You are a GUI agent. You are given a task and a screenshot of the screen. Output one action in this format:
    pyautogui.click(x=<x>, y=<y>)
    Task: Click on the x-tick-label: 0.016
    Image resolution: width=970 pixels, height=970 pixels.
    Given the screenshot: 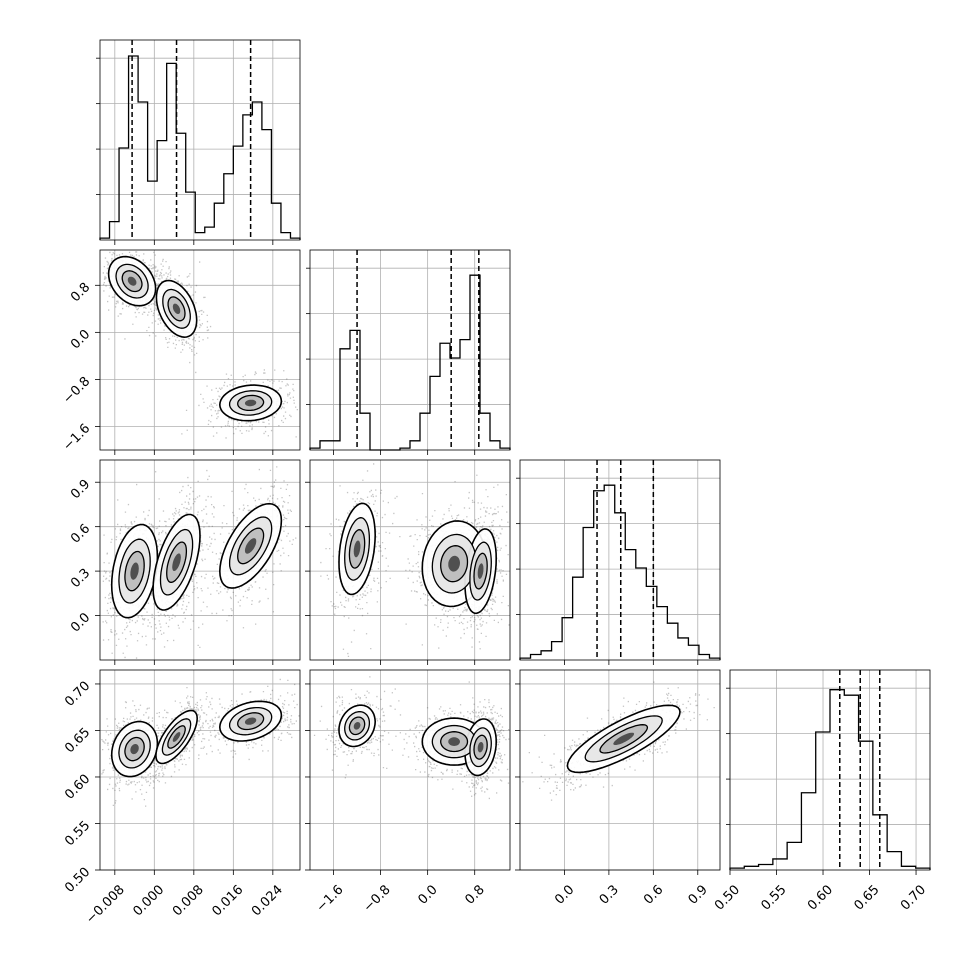 What is the action you would take?
    pyautogui.click(x=227, y=900)
    